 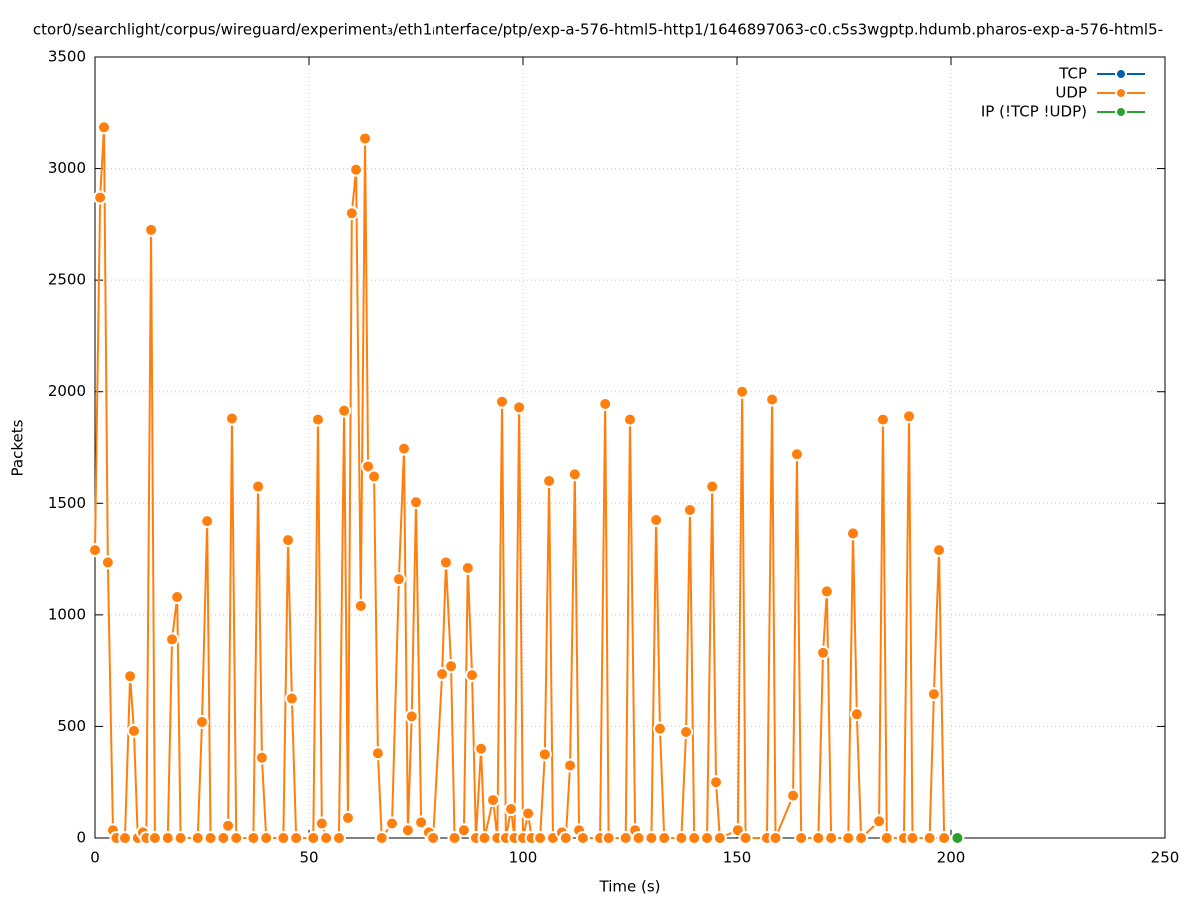 I want to click on y-tick-label: 3000, so click(x=67, y=168).